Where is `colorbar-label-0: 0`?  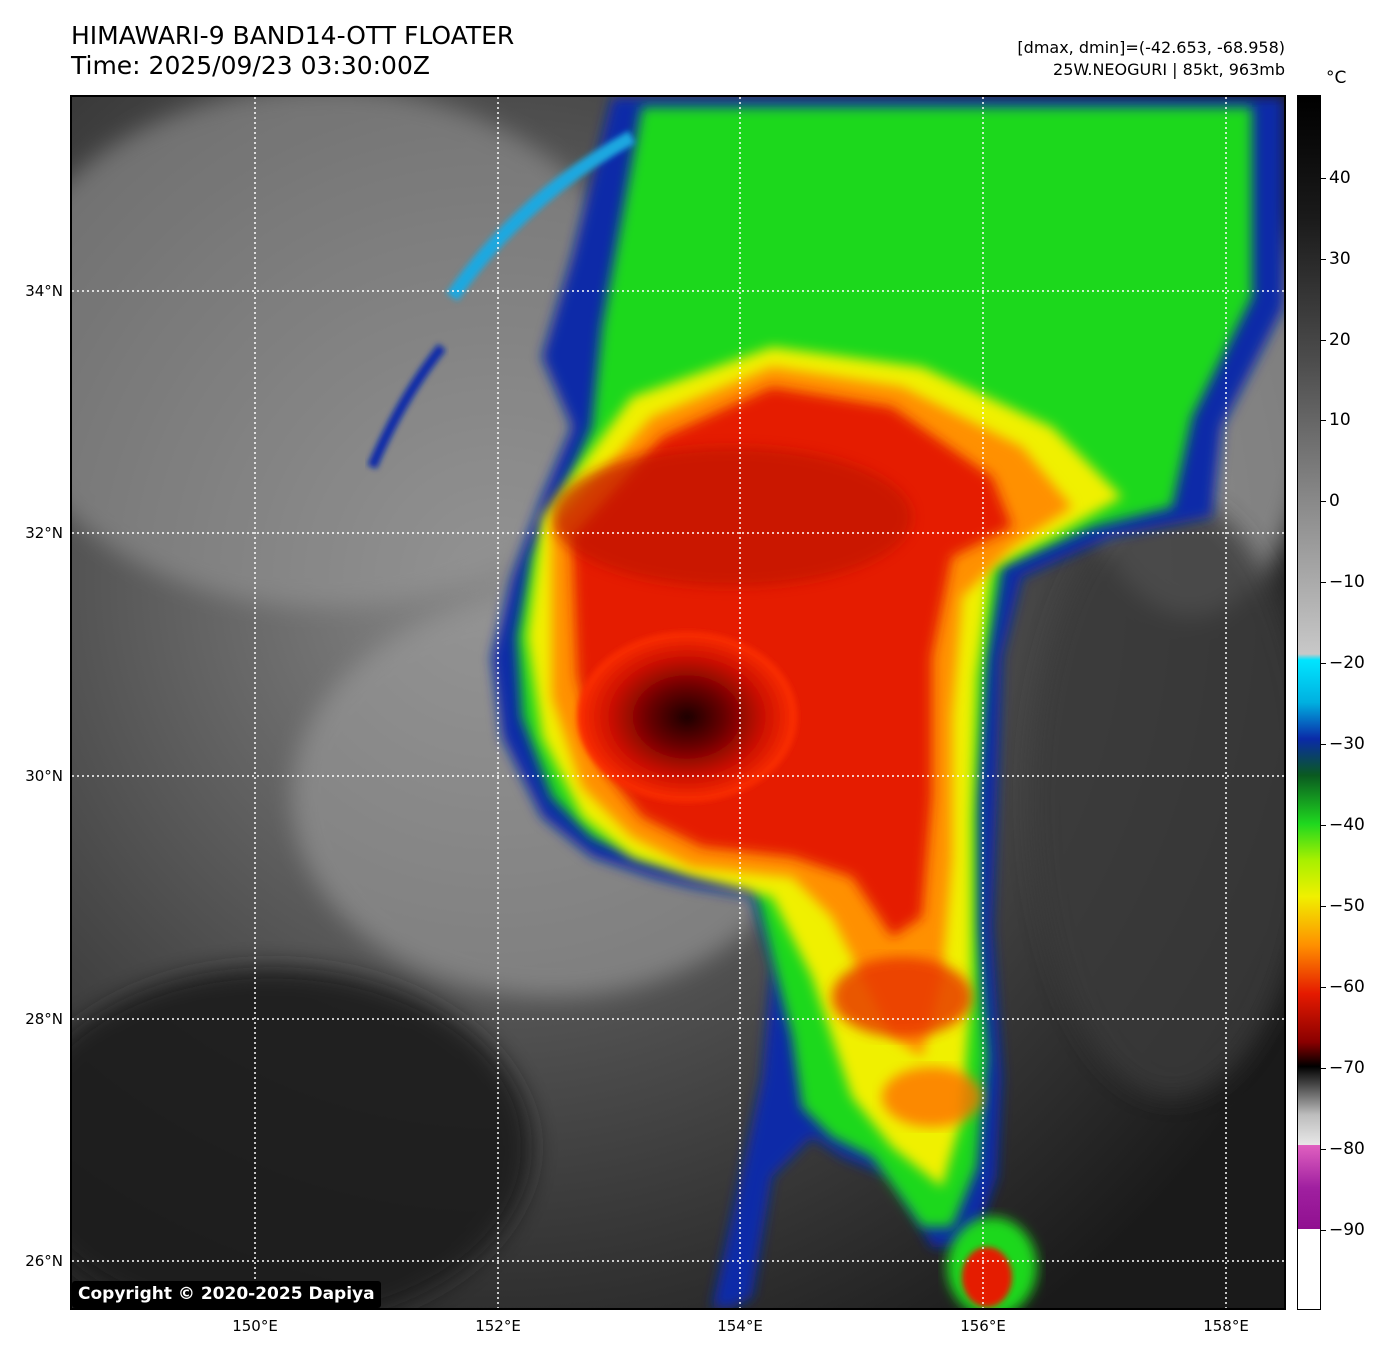
colorbar-label-0: 0 is located at coordinates (1334, 501).